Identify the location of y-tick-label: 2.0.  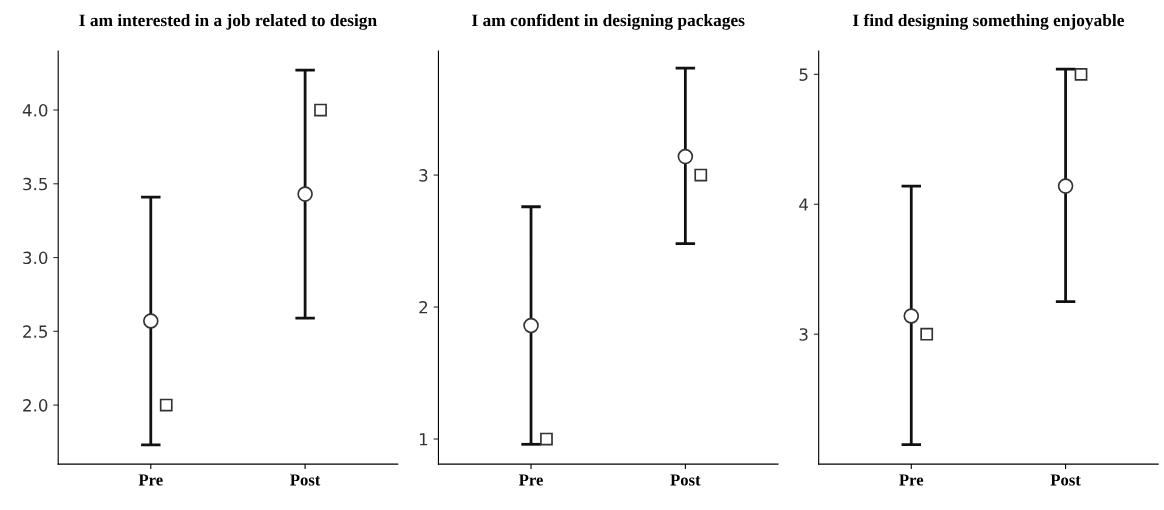
(35, 405).